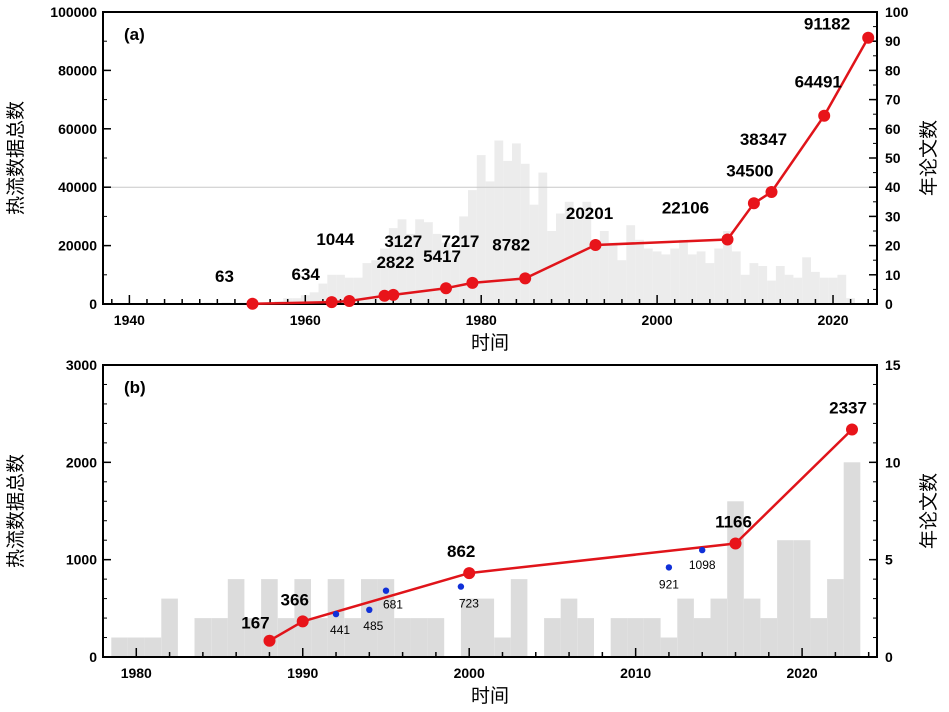  Describe the element at coordinates (893, 187) in the screenshot. I see `y2-tick-label: 40` at that location.